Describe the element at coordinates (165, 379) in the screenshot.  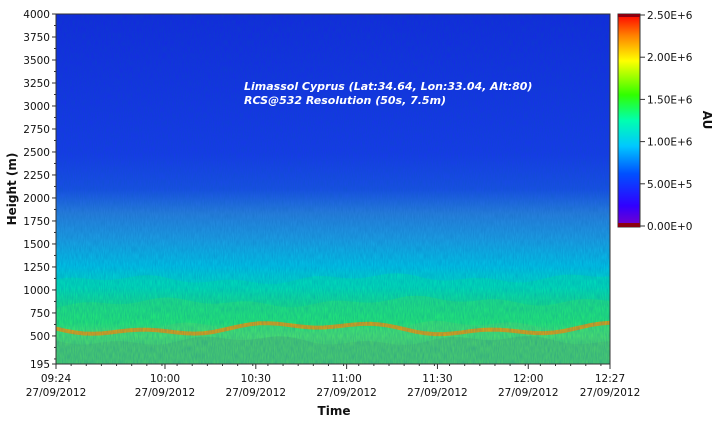
I see `x-tick-time: 10:00` at that location.